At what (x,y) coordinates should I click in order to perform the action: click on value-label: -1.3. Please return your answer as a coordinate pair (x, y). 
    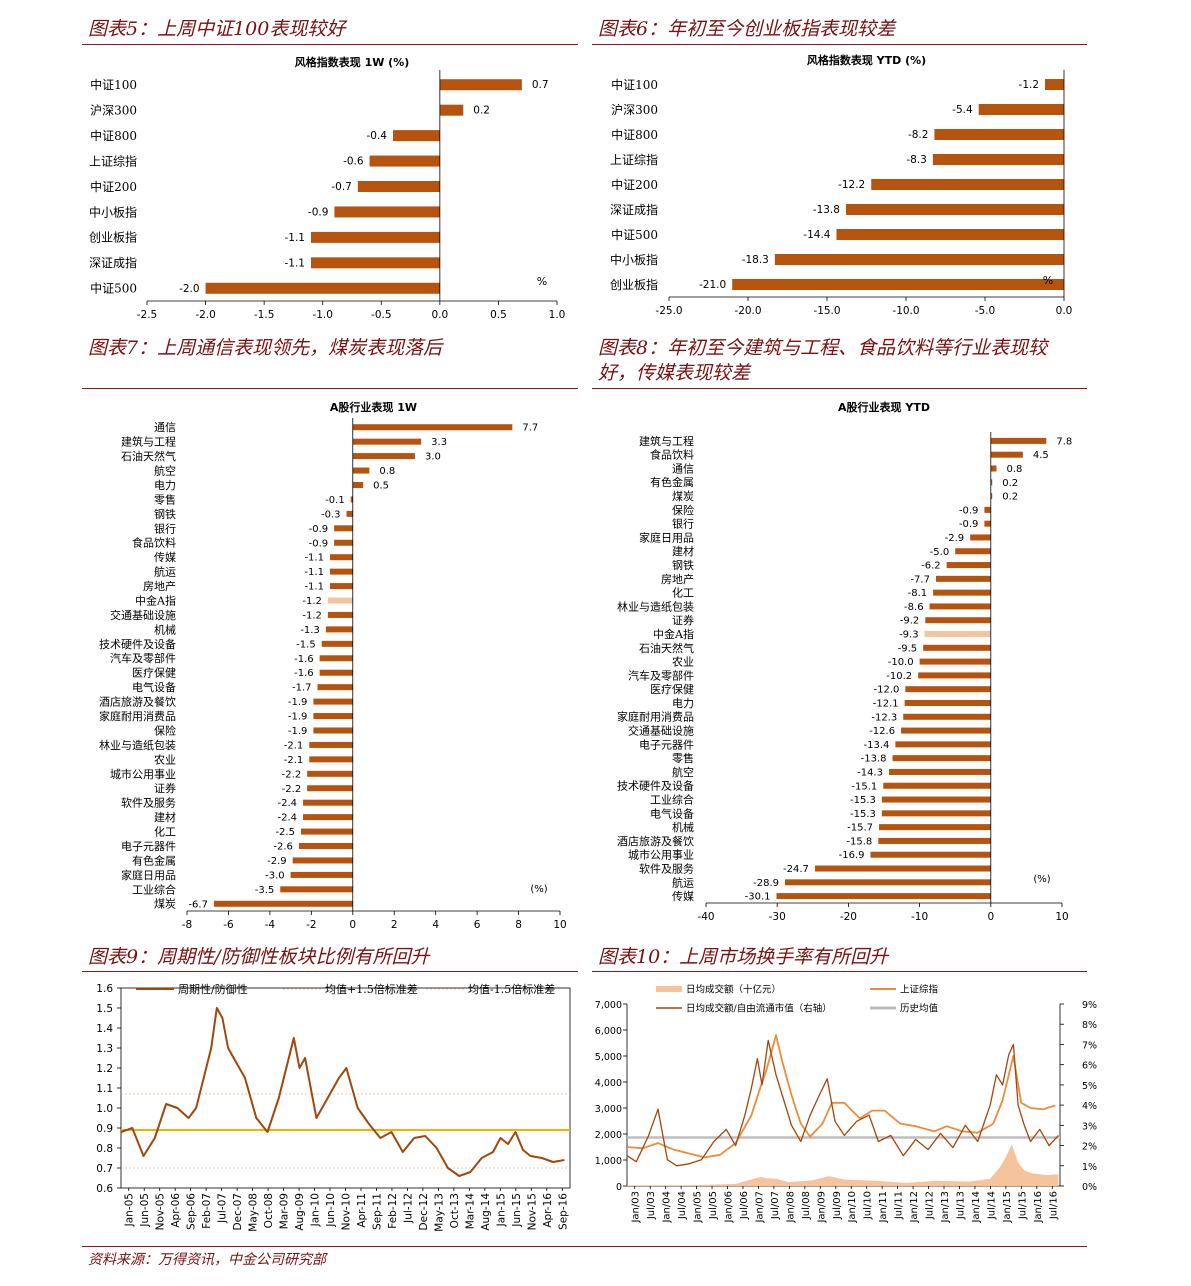
    Looking at the image, I should click on (310, 630).